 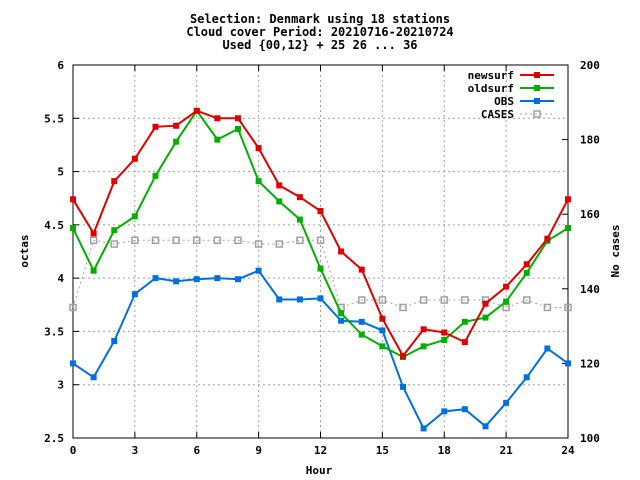 What do you see at coordinates (319, 45) in the screenshot?
I see `title-line-3: Used {00,12} + 25 26 ... 36` at bounding box center [319, 45].